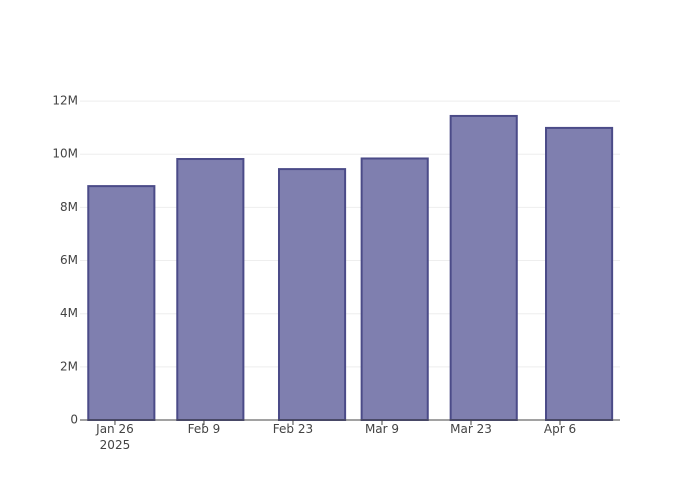  Describe the element at coordinates (65, 154) in the screenshot. I see `y-tick-label: 10M` at that location.